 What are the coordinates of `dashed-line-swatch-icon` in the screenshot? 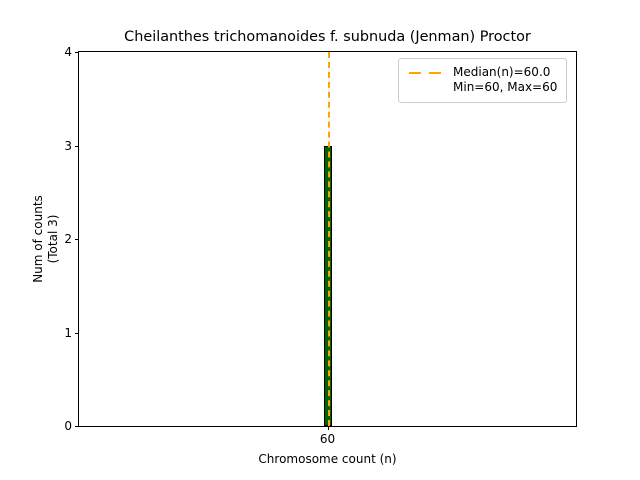 It's located at (426, 73).